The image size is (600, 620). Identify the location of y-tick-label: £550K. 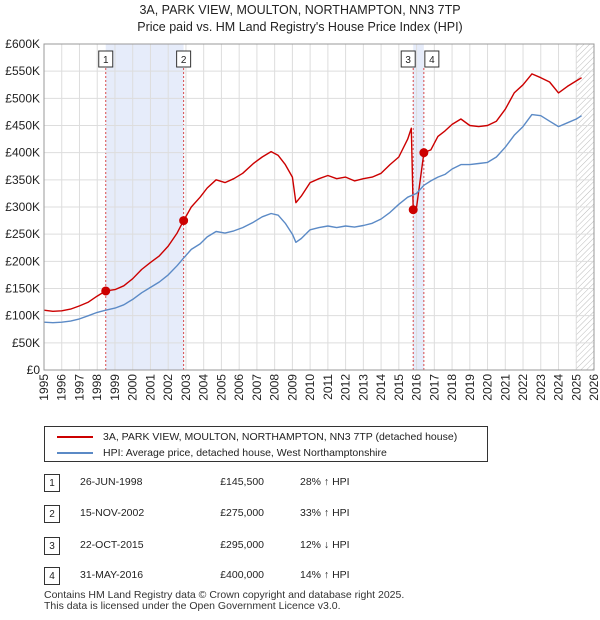
(22, 71).